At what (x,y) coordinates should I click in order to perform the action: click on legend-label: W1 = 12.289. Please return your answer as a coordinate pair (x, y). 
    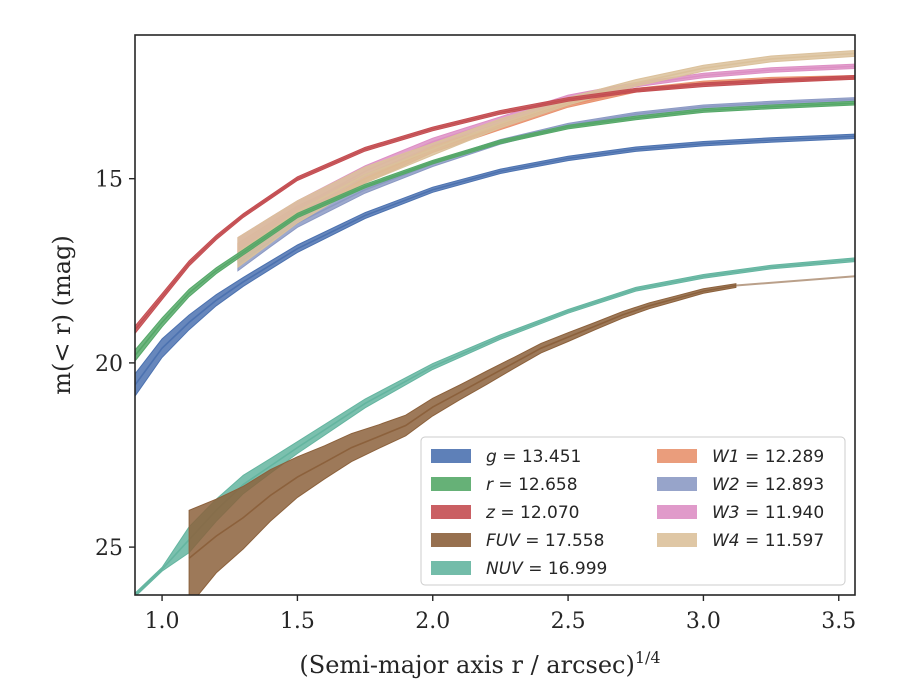
    Looking at the image, I should click on (768, 457).